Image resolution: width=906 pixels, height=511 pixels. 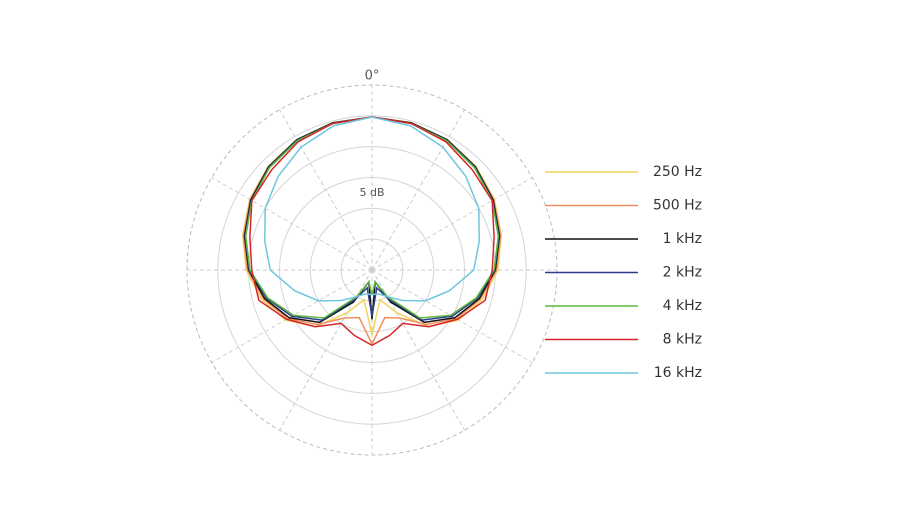 I want to click on legend-label: 16 kHz, so click(x=678, y=373).